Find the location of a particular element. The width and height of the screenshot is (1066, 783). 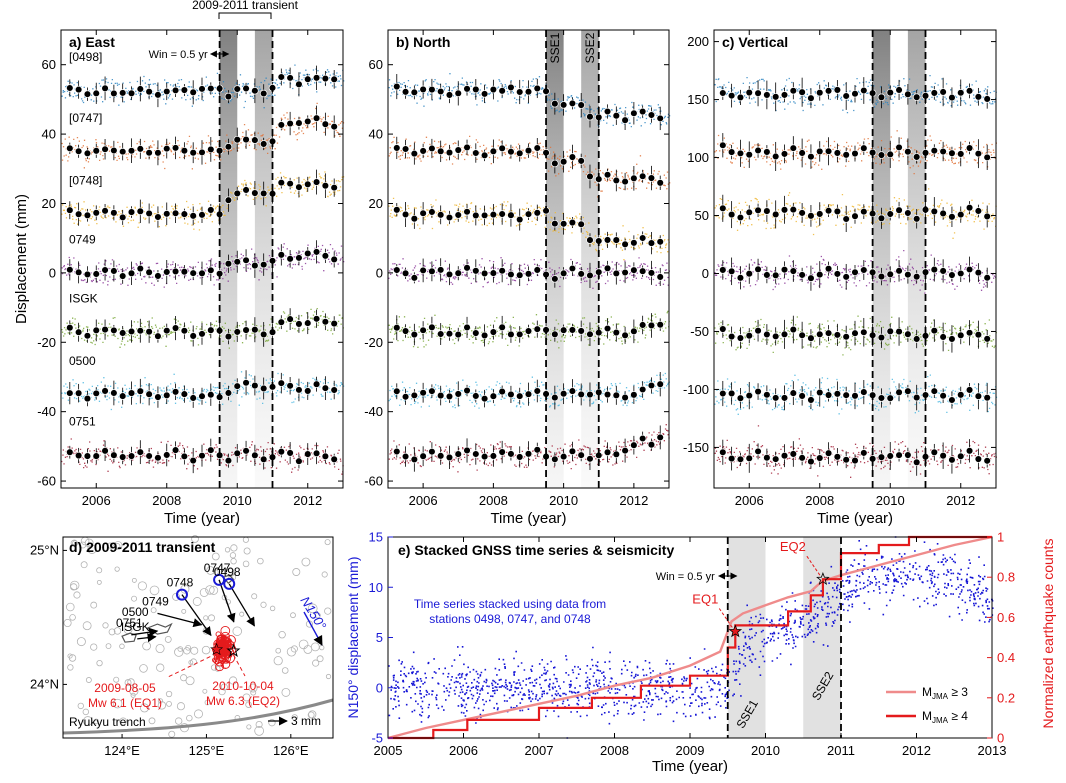

transient-bracket: 2009-2011 transient is located at coordinates (245, 9).